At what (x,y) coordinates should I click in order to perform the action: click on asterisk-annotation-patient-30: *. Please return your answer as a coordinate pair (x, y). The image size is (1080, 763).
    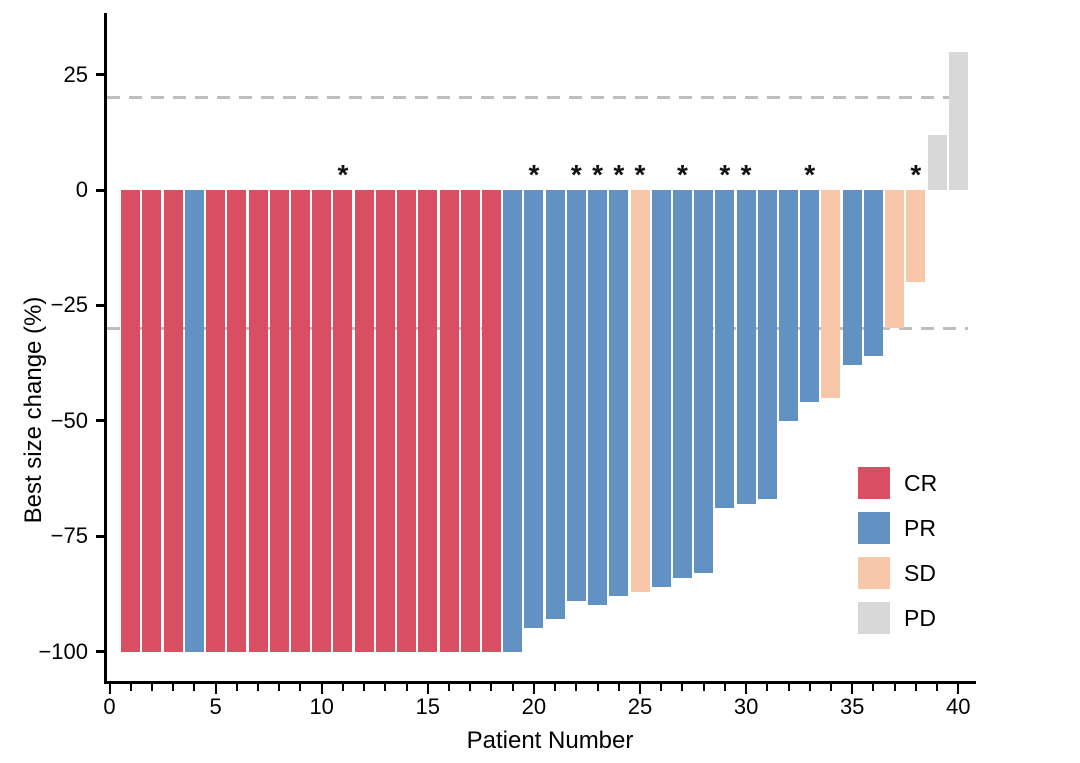
    Looking at the image, I should click on (746, 174).